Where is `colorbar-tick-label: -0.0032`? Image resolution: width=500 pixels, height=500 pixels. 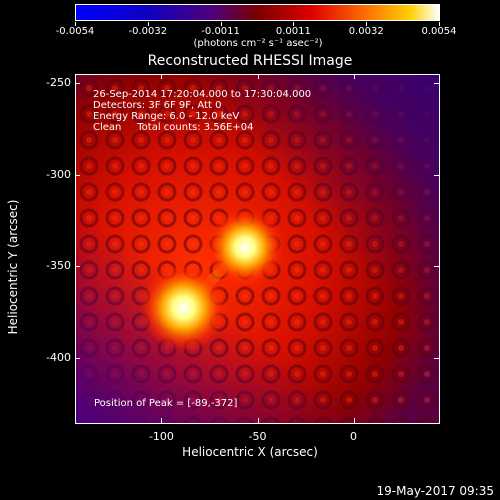
colorbar-tick-label: -0.0032 is located at coordinates (148, 31).